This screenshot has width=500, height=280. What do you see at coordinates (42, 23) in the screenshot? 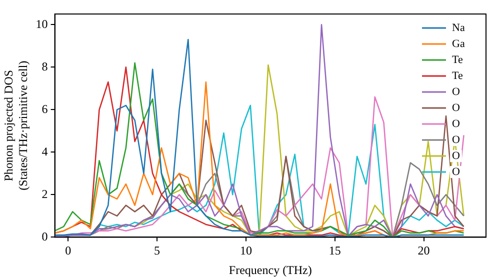
I see `y-tick-label: 10` at bounding box center [42, 23].